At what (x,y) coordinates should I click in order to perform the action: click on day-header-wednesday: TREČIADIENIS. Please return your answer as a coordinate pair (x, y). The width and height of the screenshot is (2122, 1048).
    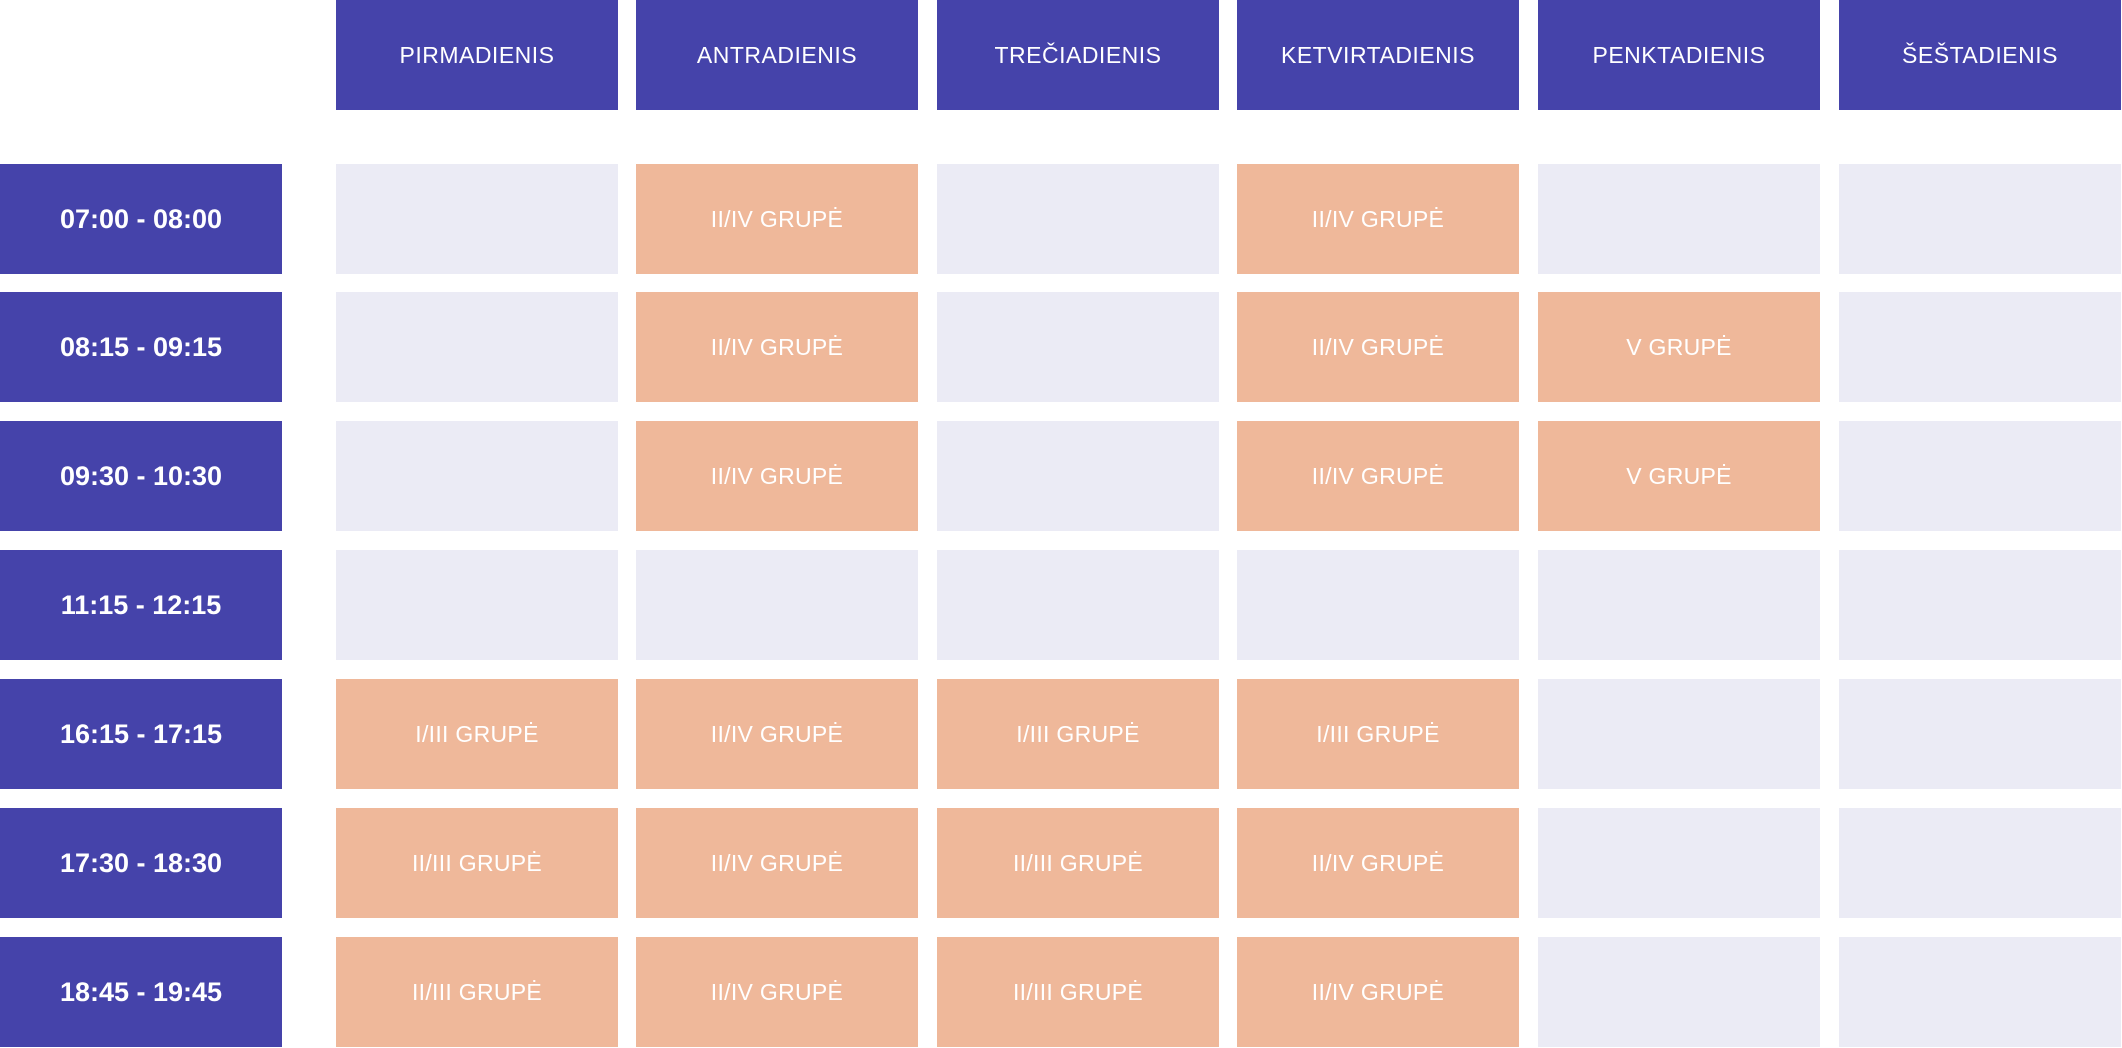
    Looking at the image, I should click on (1078, 55).